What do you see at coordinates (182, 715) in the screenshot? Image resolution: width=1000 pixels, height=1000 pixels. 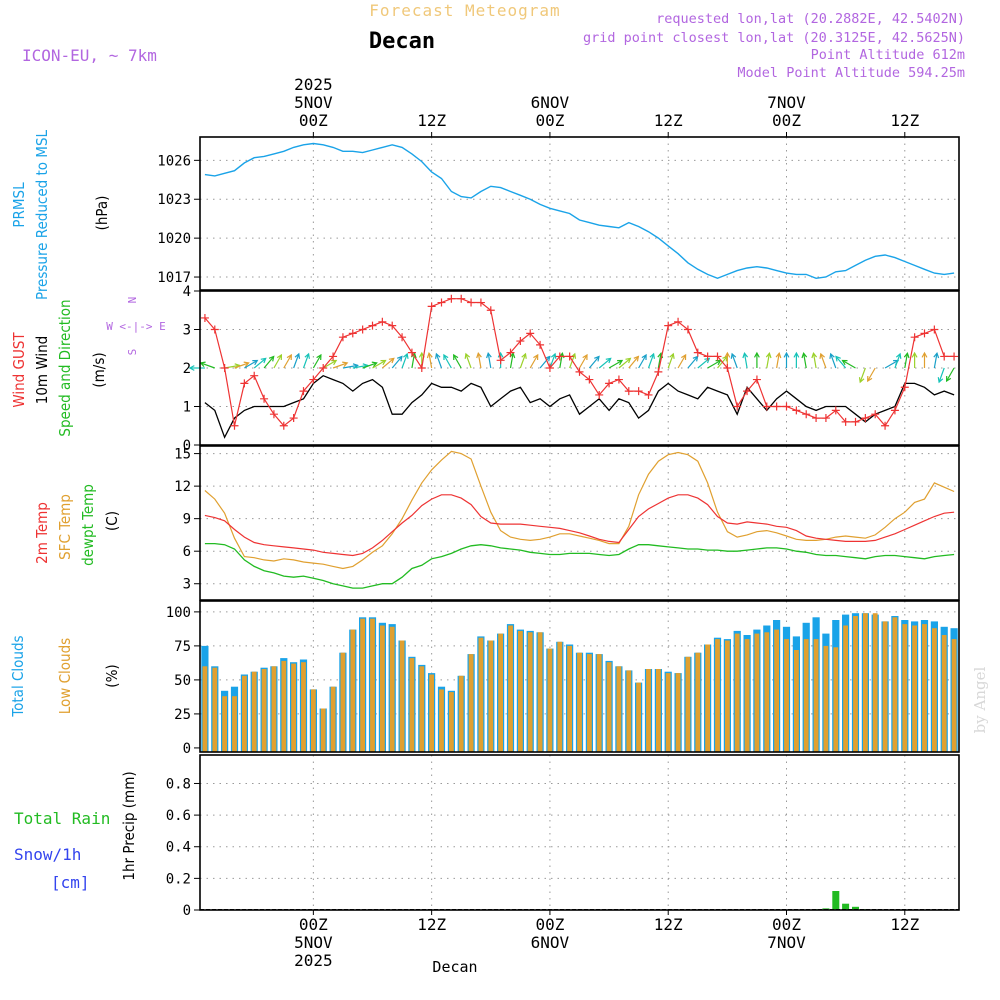 I see `y-tick-label: 25` at bounding box center [182, 715].